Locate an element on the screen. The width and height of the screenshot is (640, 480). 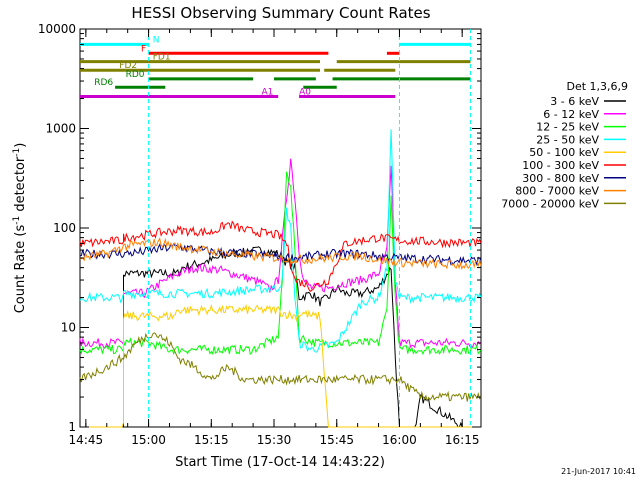
flag-label-a1: A1 is located at coordinates (267, 92).